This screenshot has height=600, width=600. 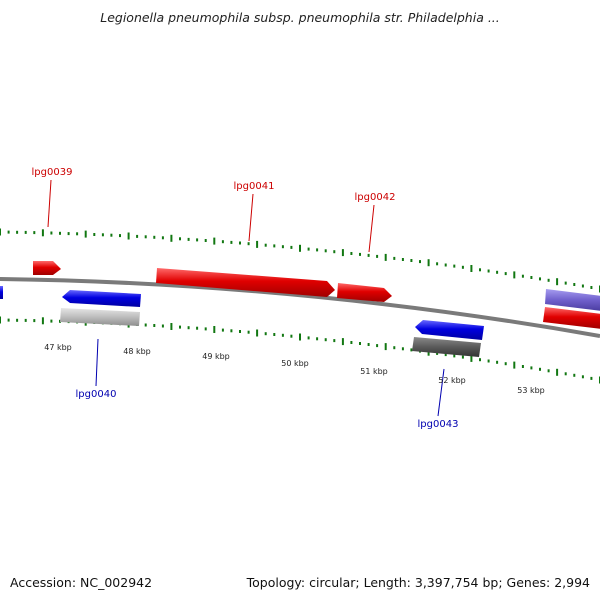 What do you see at coordinates (58, 347) in the screenshot?
I see `scale-label: 47 kbp` at bounding box center [58, 347].